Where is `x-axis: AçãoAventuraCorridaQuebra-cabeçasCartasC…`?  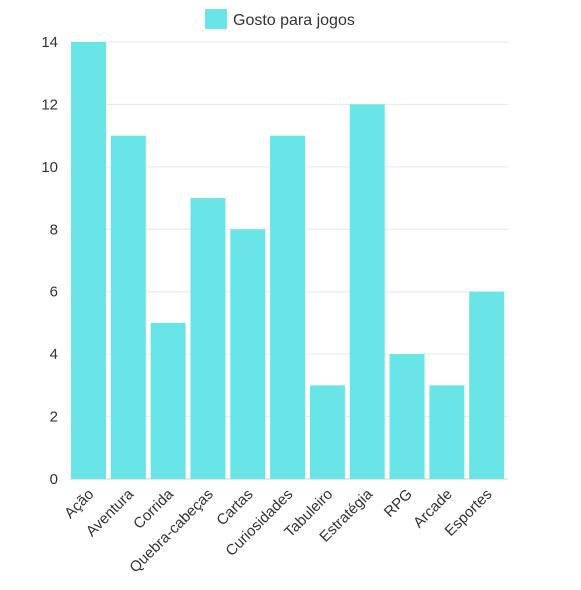 x-axis: AçãoAventuraCorridaQuebra-cabeçasCartasC… is located at coordinates (278, 530).